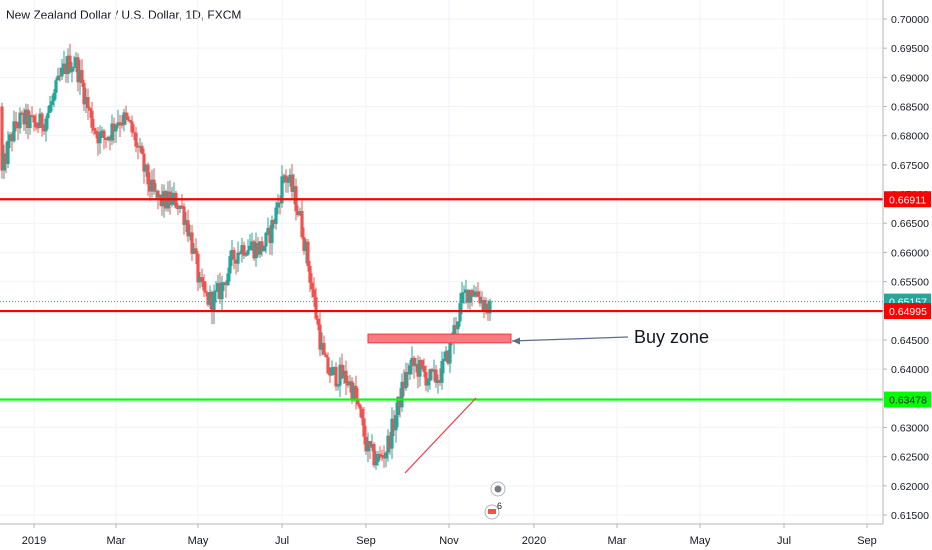 Image resolution: width=932 pixels, height=550 pixels. What do you see at coordinates (440, 435) in the screenshot?
I see `trend-line` at bounding box center [440, 435].